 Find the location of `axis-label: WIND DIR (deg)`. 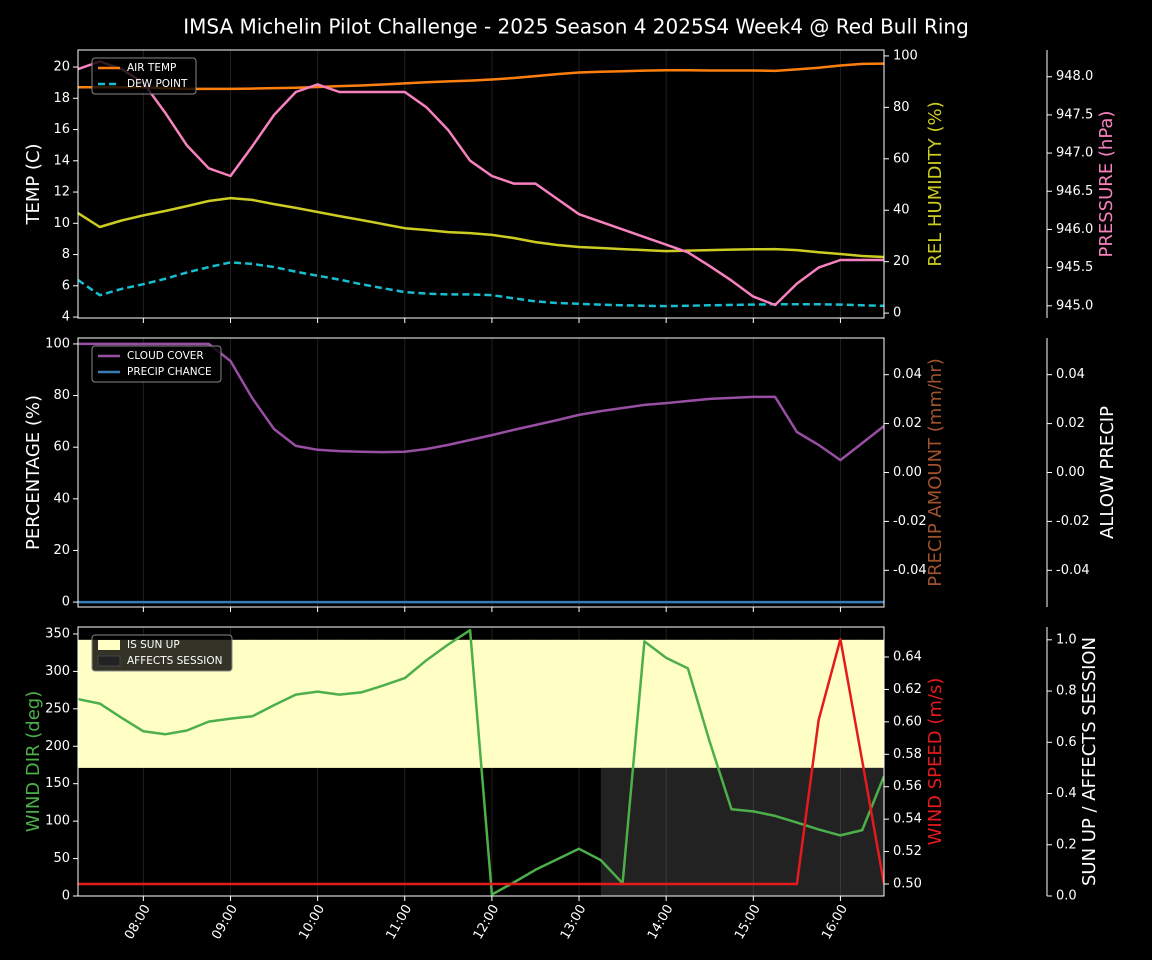

axis-label: WIND DIR (deg) is located at coordinates (33, 762).